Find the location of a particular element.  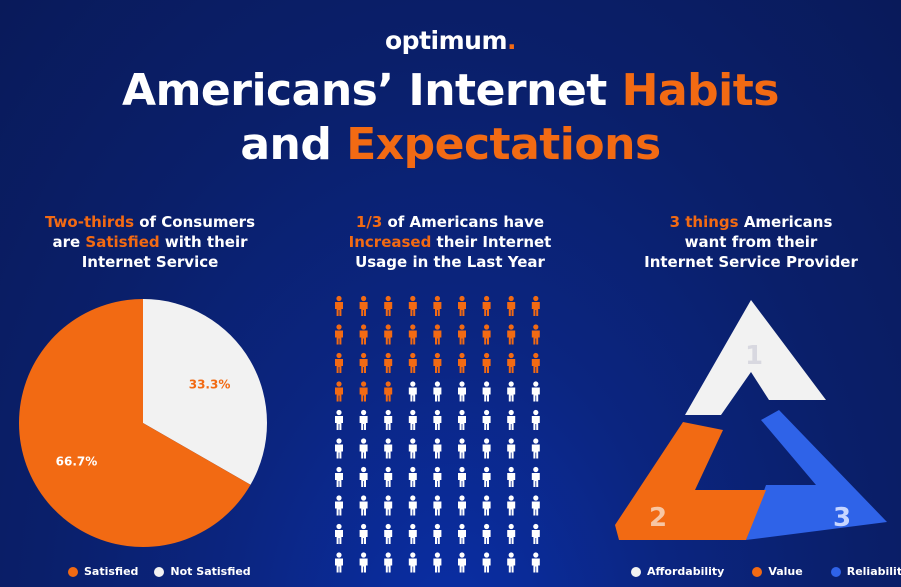

legend-swatch-affordability is located at coordinates (636, 571).